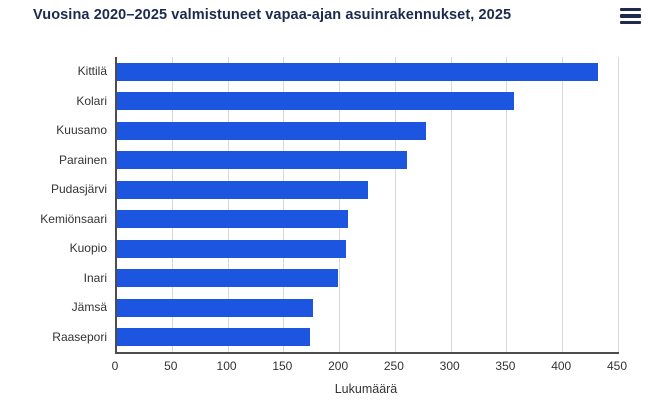  What do you see at coordinates (271, 130) in the screenshot?
I see `bar-kuusamo` at bounding box center [271, 130].